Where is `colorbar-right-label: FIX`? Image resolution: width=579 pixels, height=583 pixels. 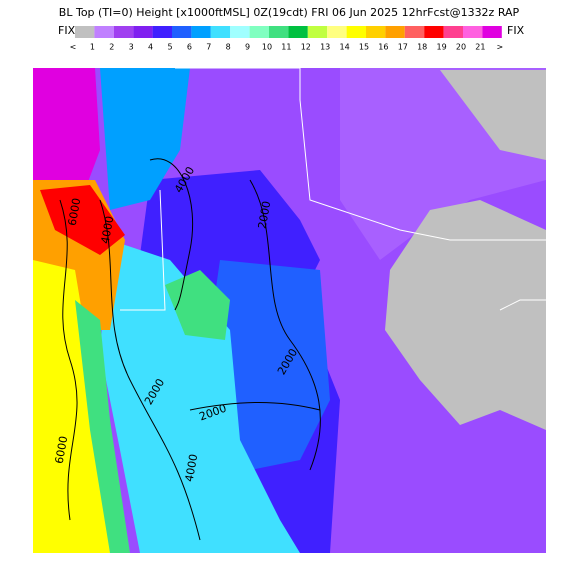 colorbar-right-label: FIX is located at coordinates (516, 30).